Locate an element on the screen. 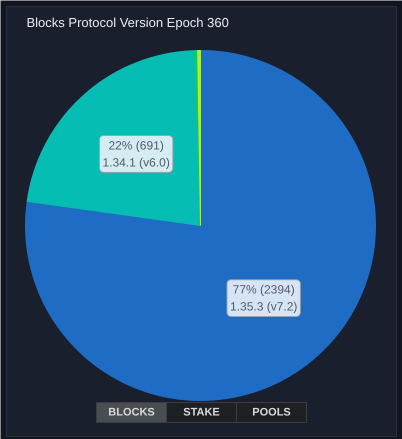  chart-title: Blocks Protocol Version Epoch 360 is located at coordinates (127, 22).